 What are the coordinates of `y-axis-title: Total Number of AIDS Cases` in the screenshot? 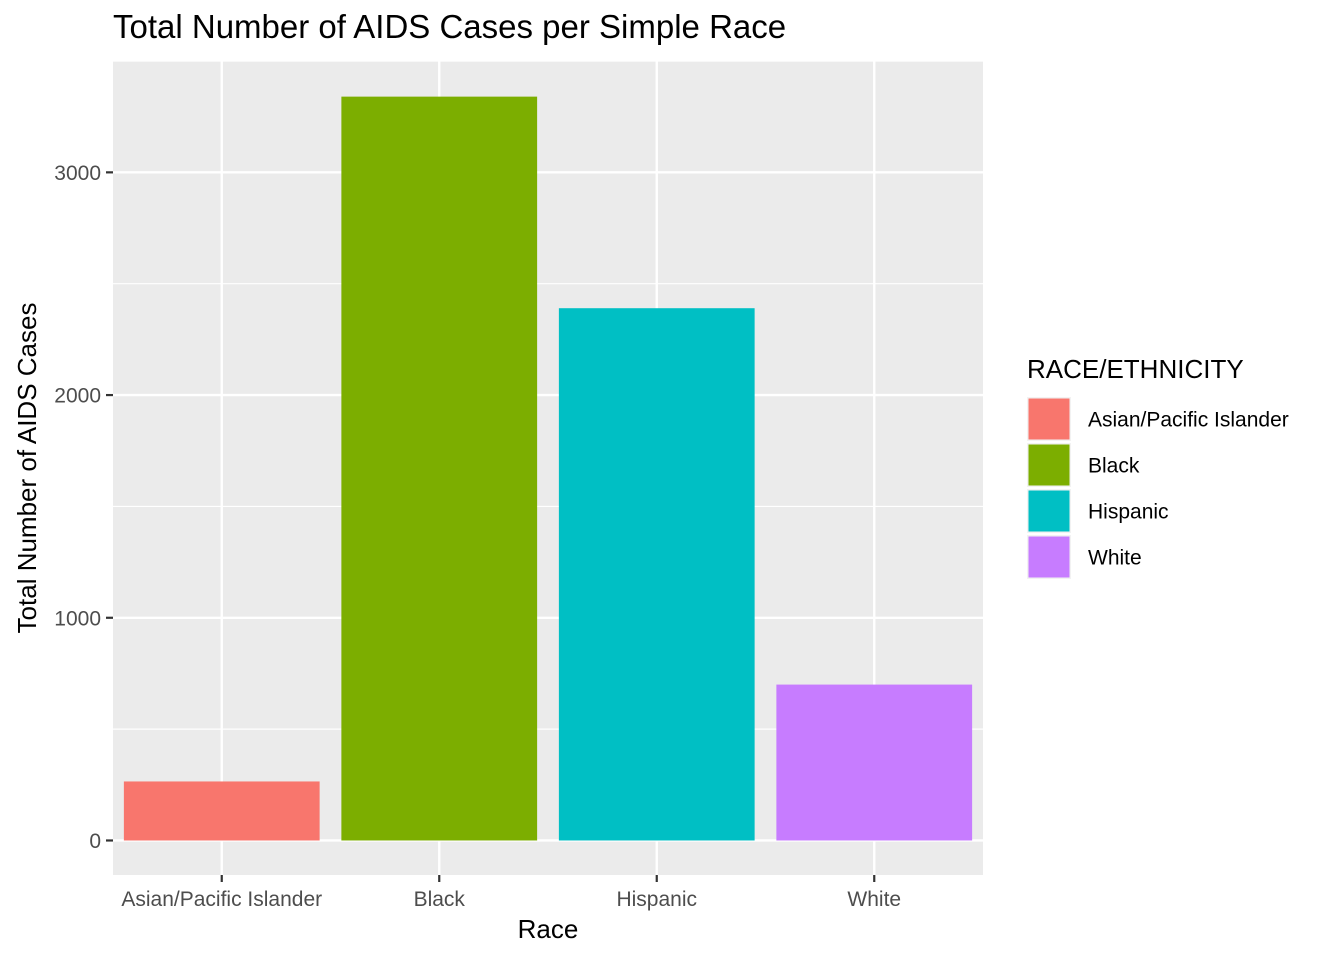 It's located at (27, 468).